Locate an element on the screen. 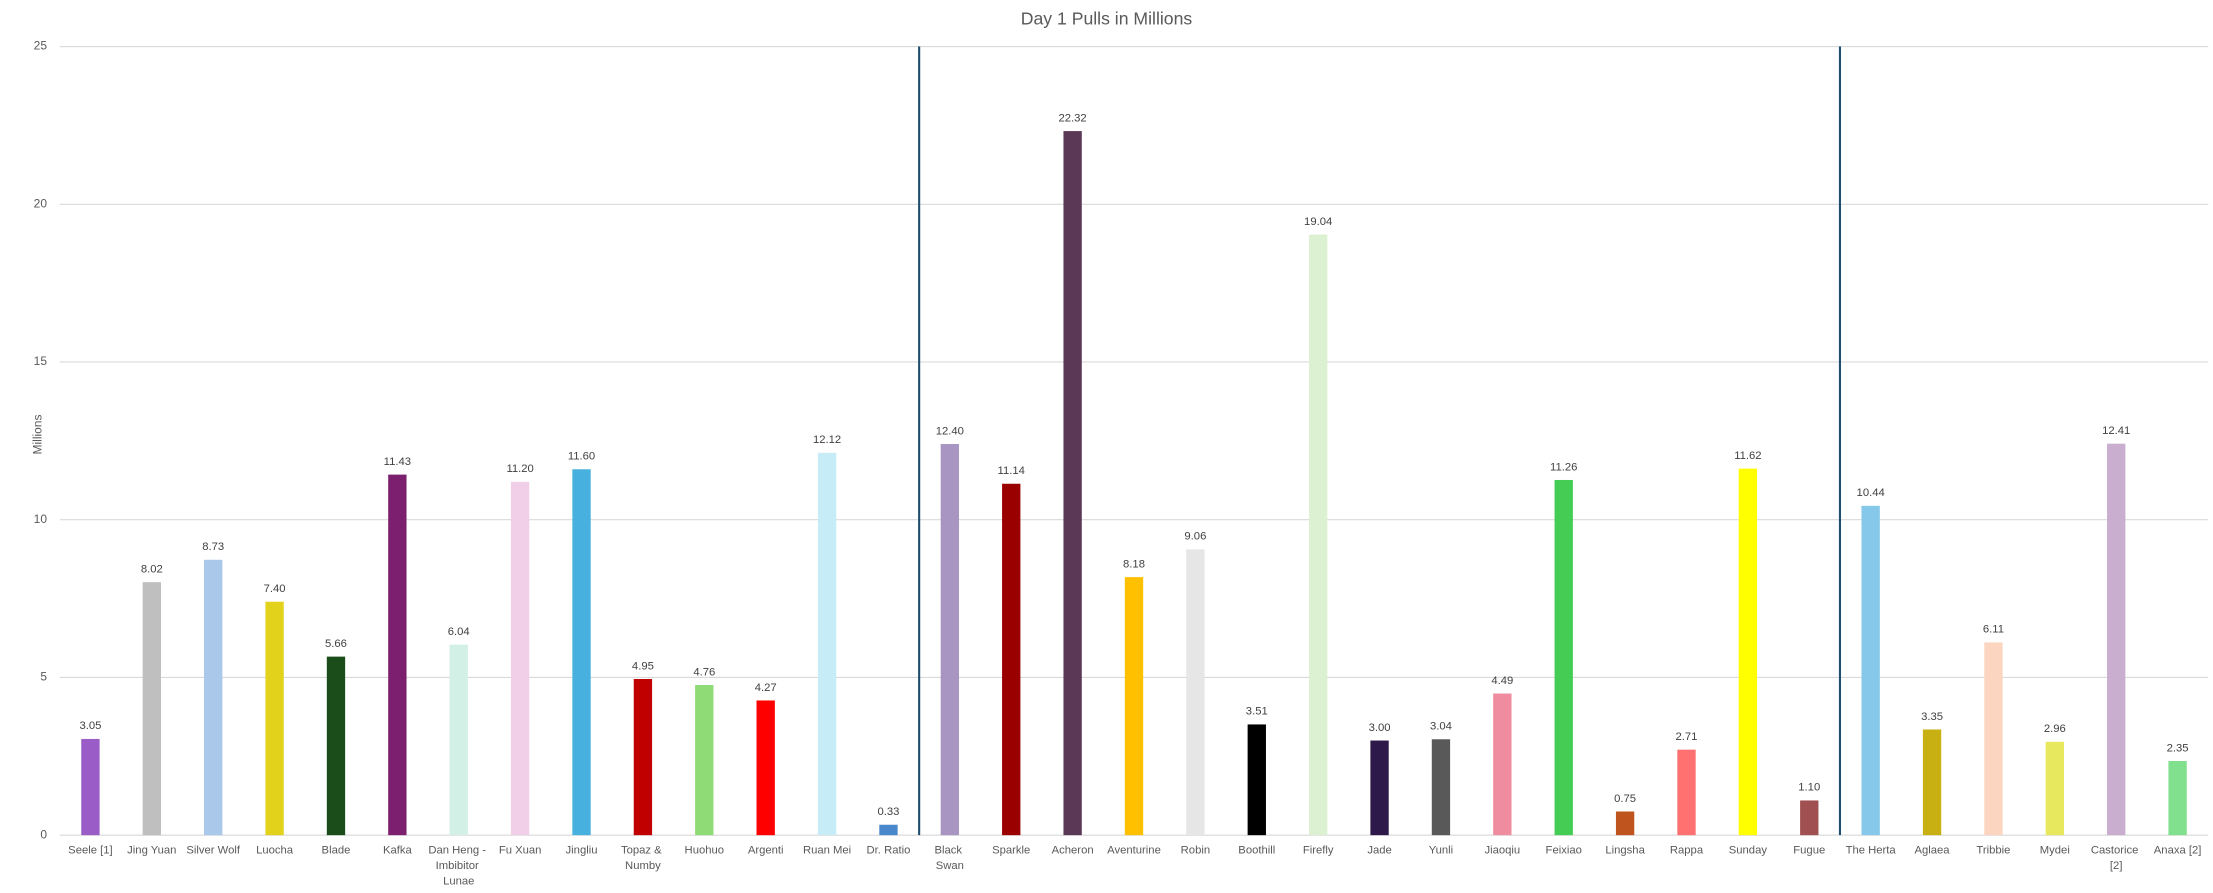 The width and height of the screenshot is (2213, 893). x-tick-label: Luocha is located at coordinates (275, 850).